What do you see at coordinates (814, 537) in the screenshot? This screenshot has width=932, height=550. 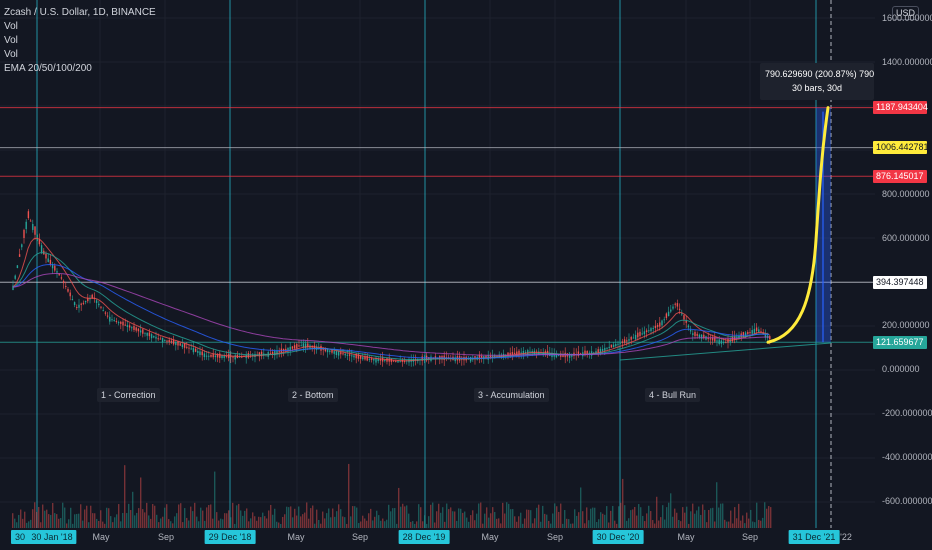 I see `time-axis-label: 31 Dec '21` at bounding box center [814, 537].